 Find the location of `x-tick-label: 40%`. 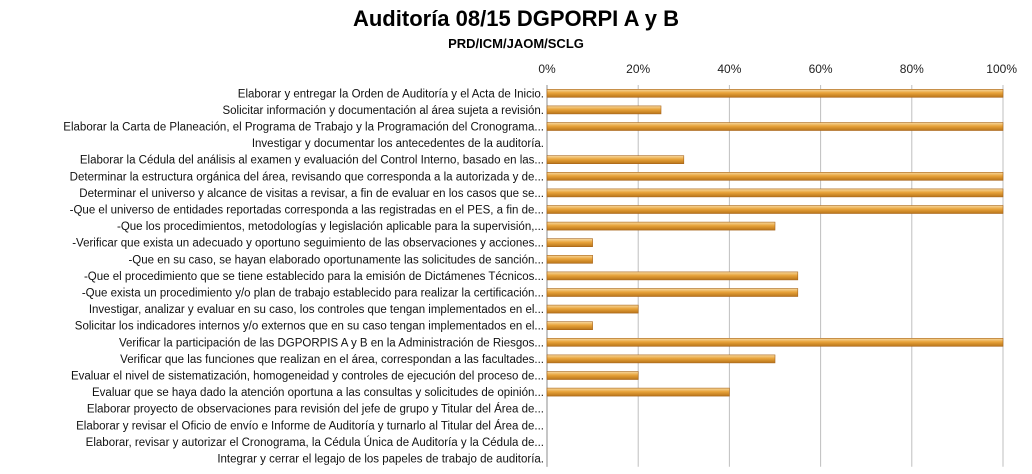

x-tick-label: 40% is located at coordinates (729, 69).